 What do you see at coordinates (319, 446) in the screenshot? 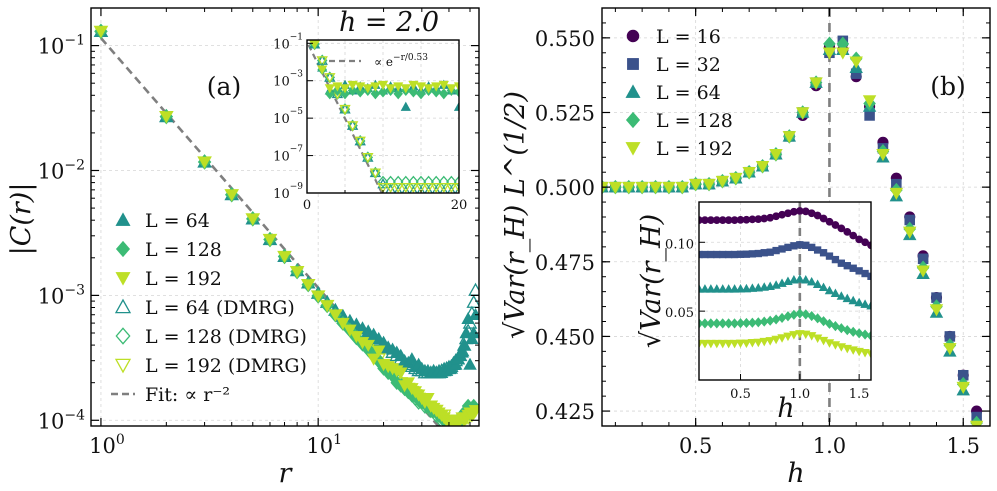
I see `x-tick-label-base: 10` at bounding box center [319, 446].